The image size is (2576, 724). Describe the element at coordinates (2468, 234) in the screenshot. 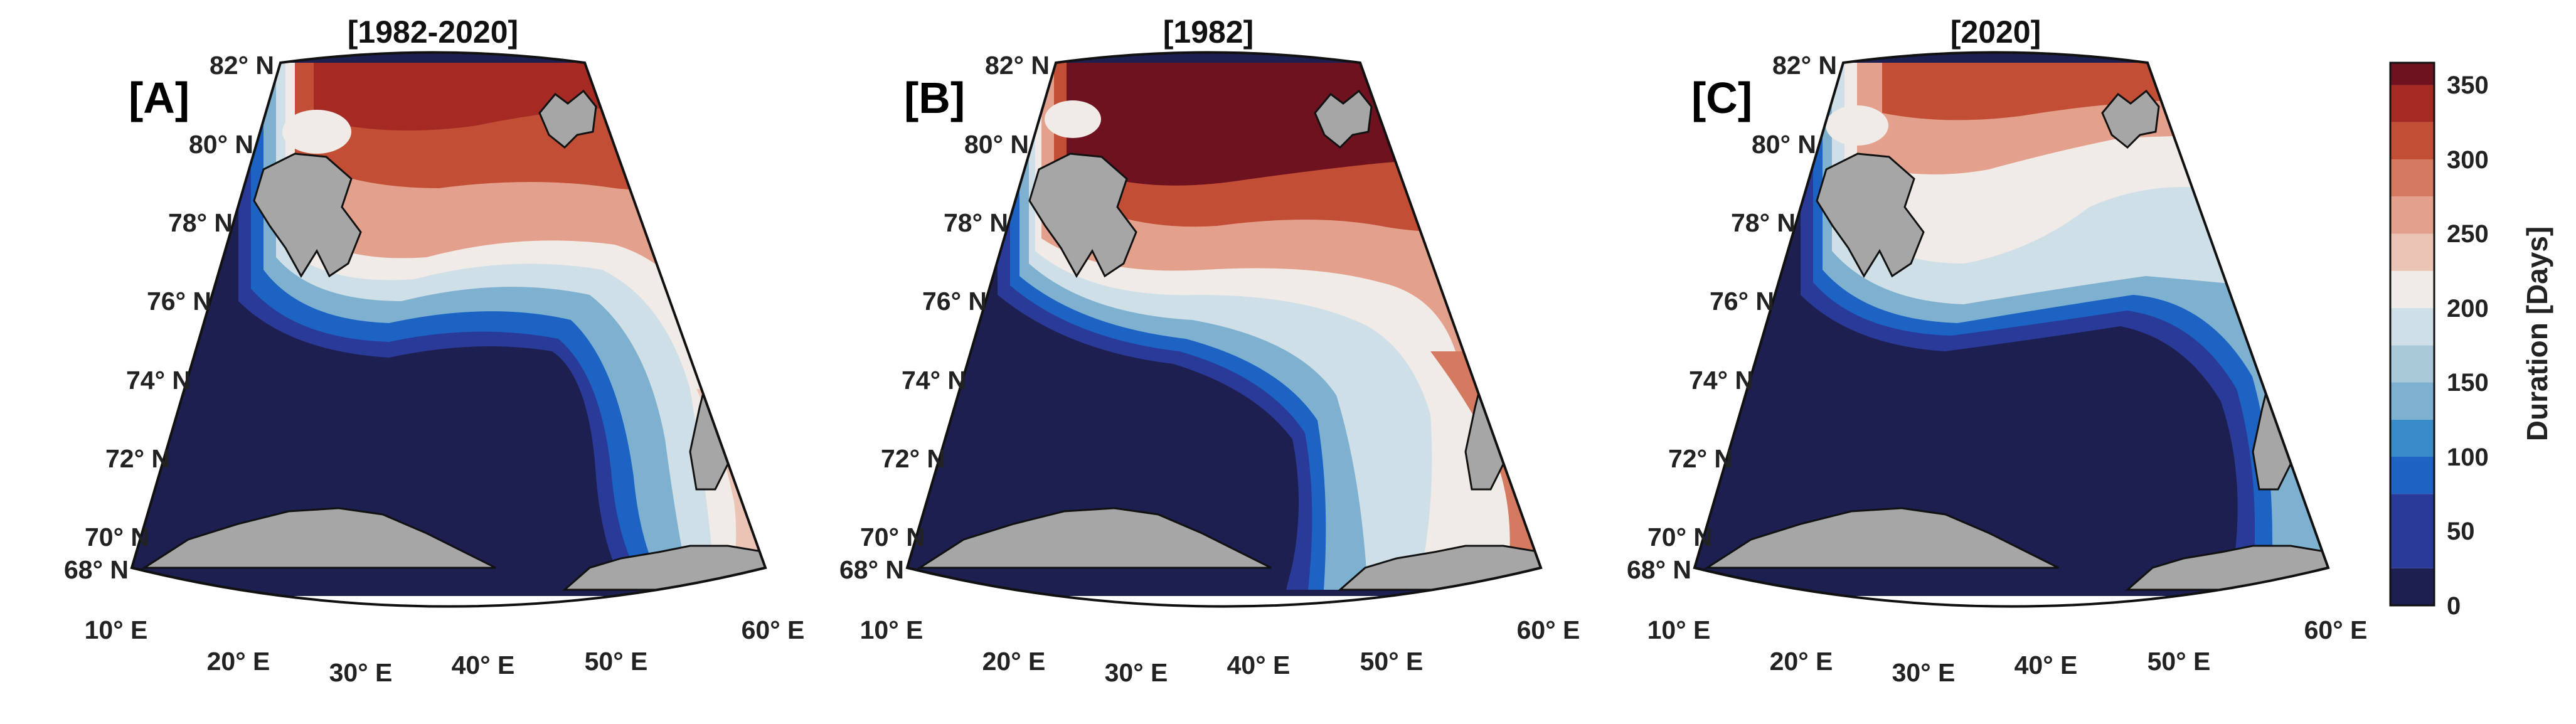

I see `colorbar-tick-250: 250` at that location.